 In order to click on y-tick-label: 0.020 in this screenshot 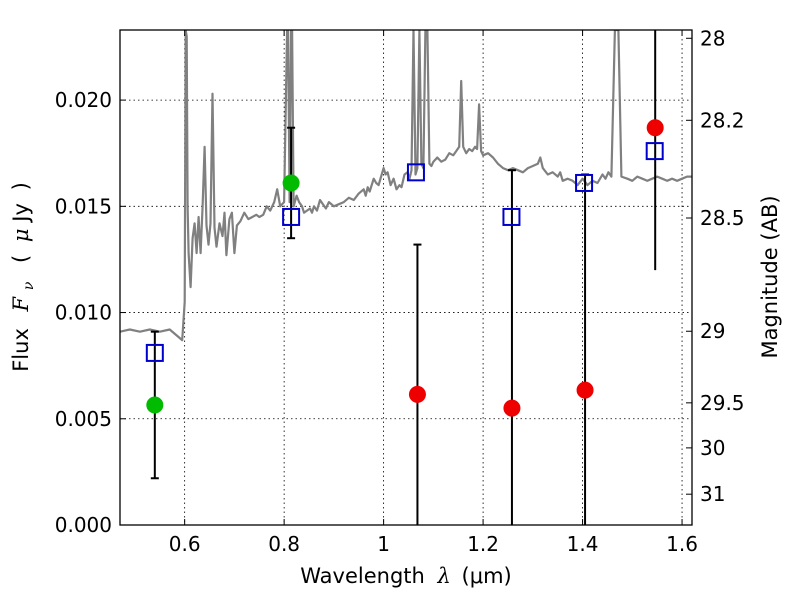, I will do `click(83, 100)`.